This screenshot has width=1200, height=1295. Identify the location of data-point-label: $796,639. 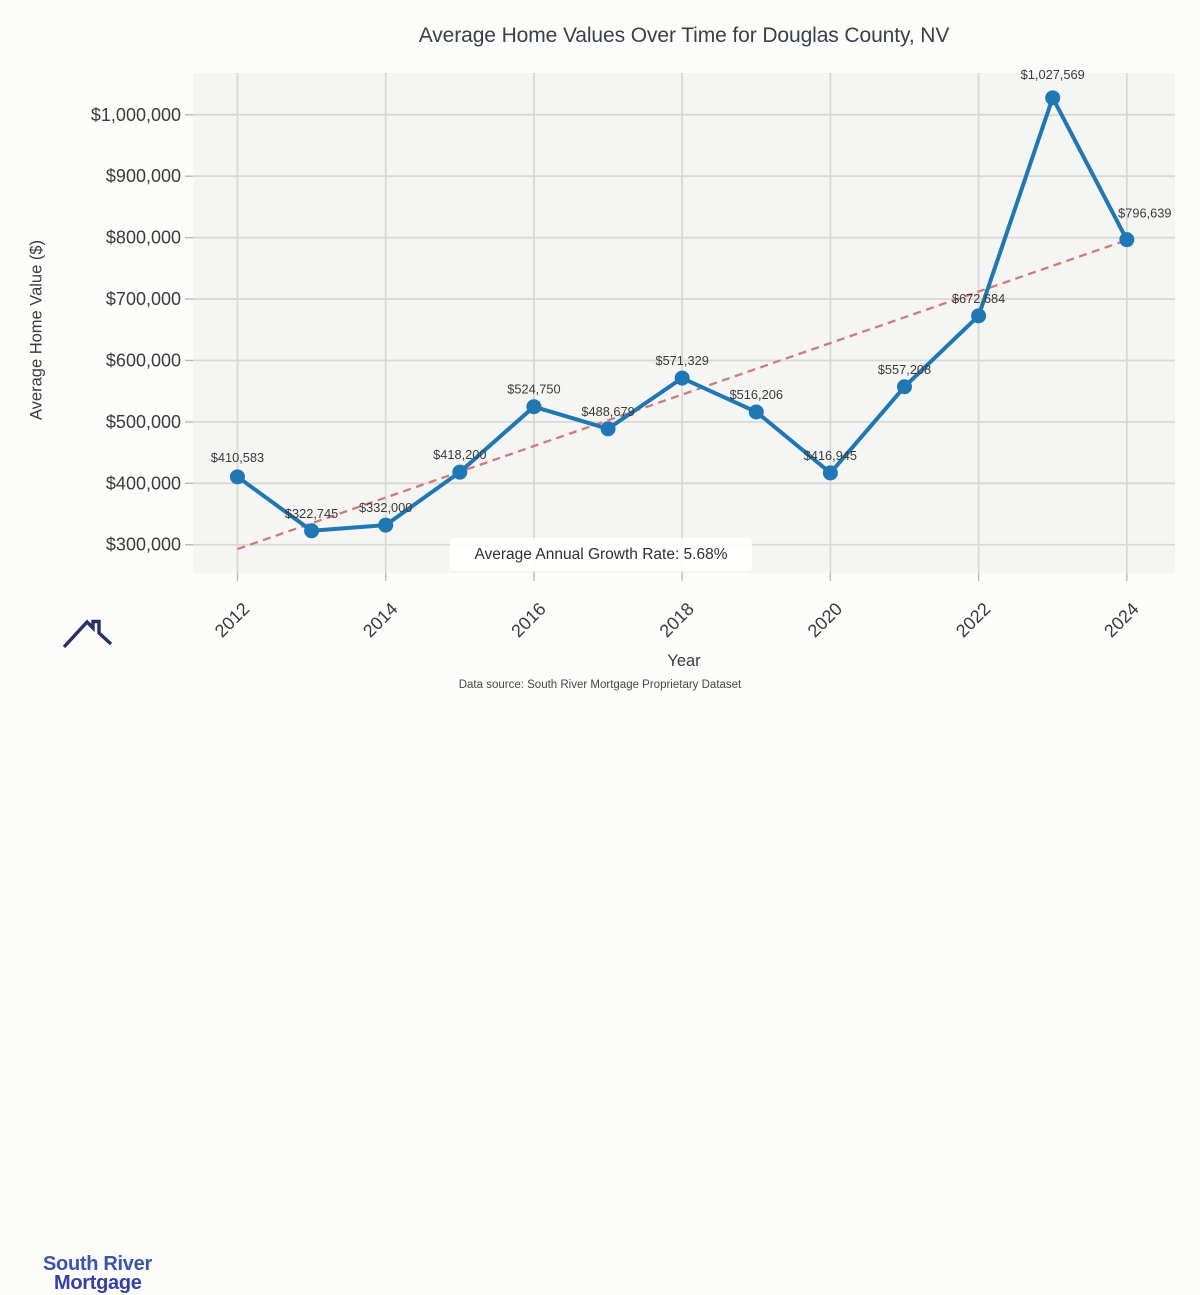
(1144, 213).